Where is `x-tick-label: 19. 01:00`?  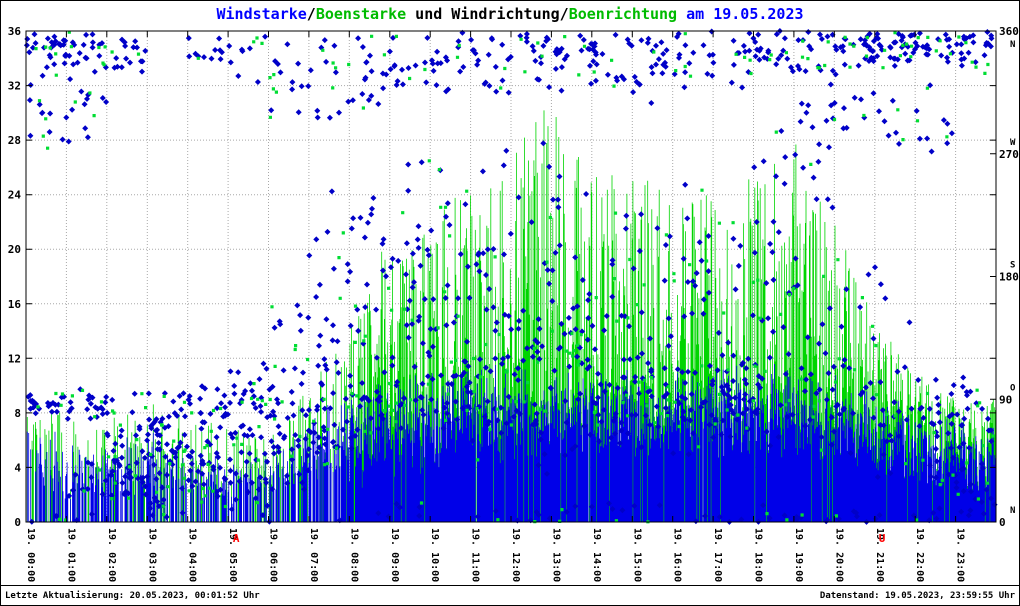
x-tick-label: 19. 01:00 is located at coordinates (70, 555).